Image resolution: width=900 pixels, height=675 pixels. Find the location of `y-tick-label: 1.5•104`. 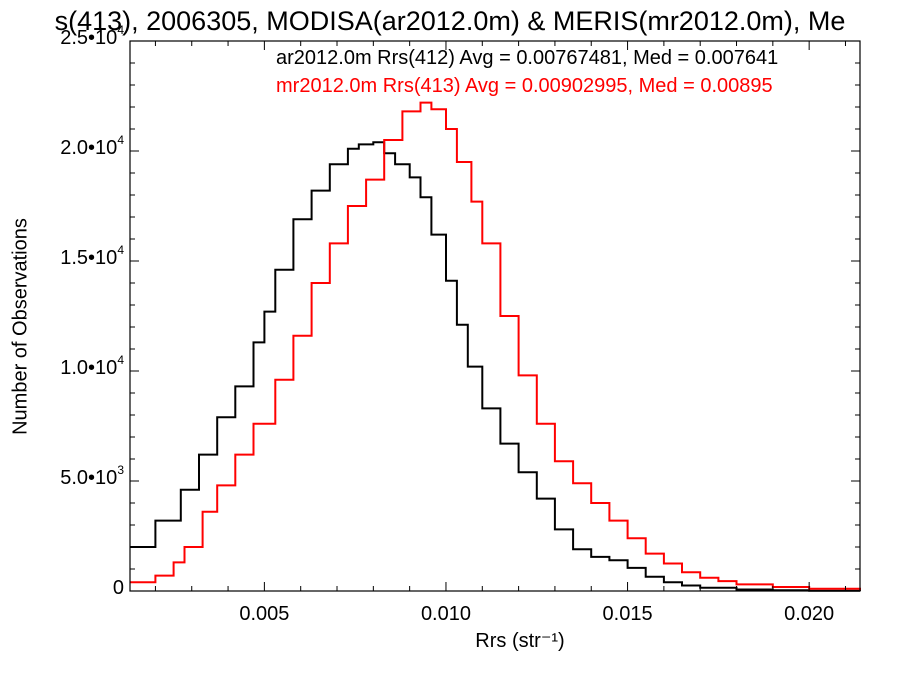

y-tick-label: 1.5•104 is located at coordinates (92, 256).